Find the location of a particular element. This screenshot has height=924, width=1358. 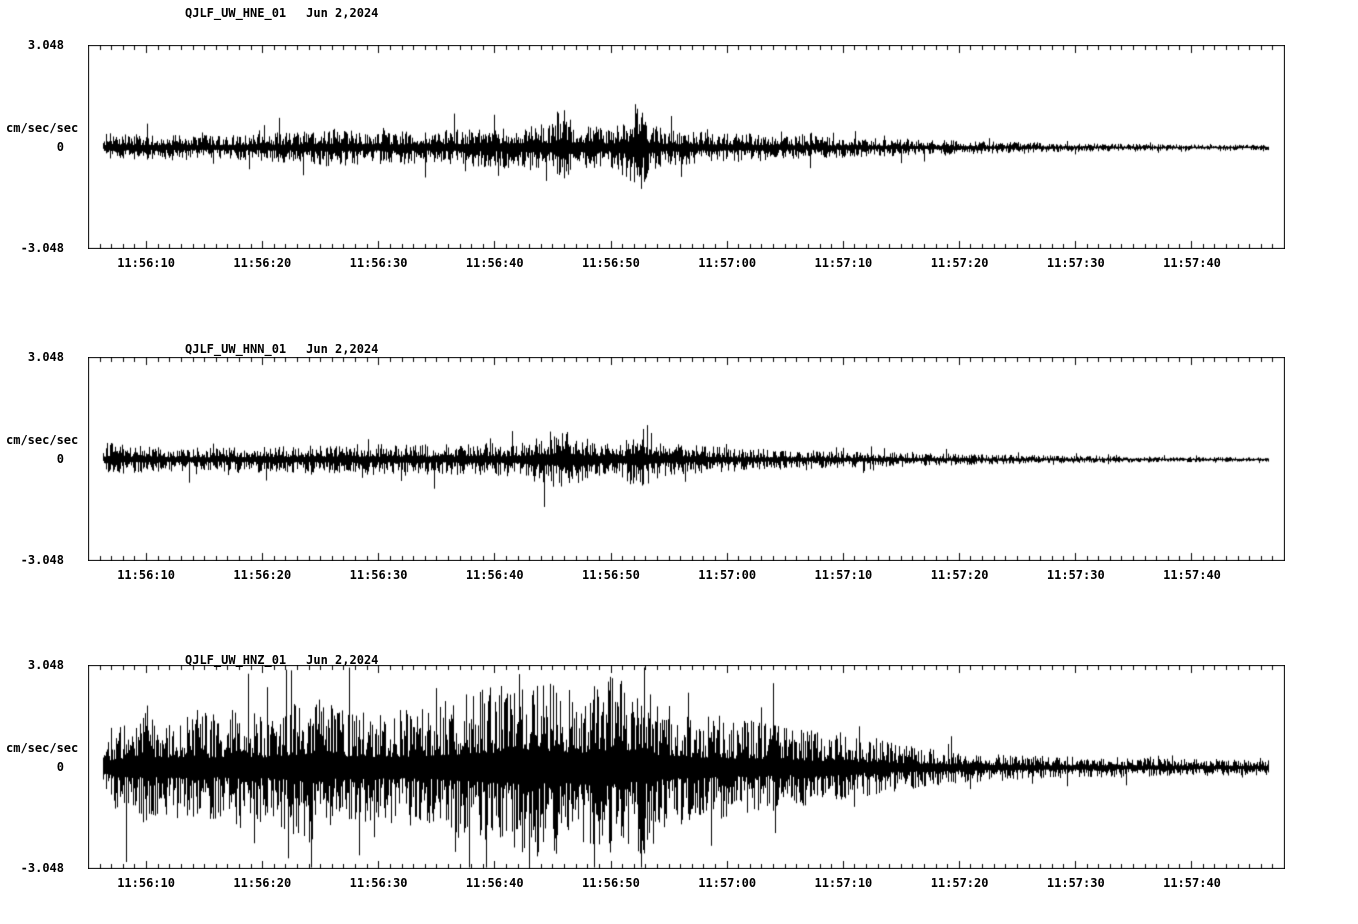

panel-title: QJLF_UW_HNN_01 Jun 2,2024 is located at coordinates (281, 349).